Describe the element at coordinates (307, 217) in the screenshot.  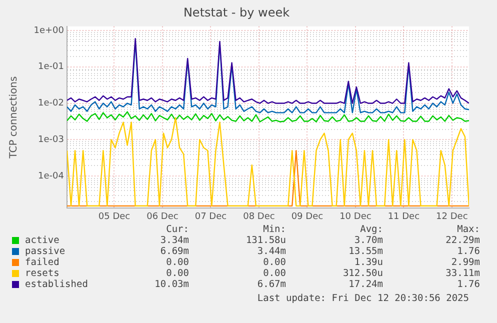
I see `x-tick-label: 09 Dec` at that location.